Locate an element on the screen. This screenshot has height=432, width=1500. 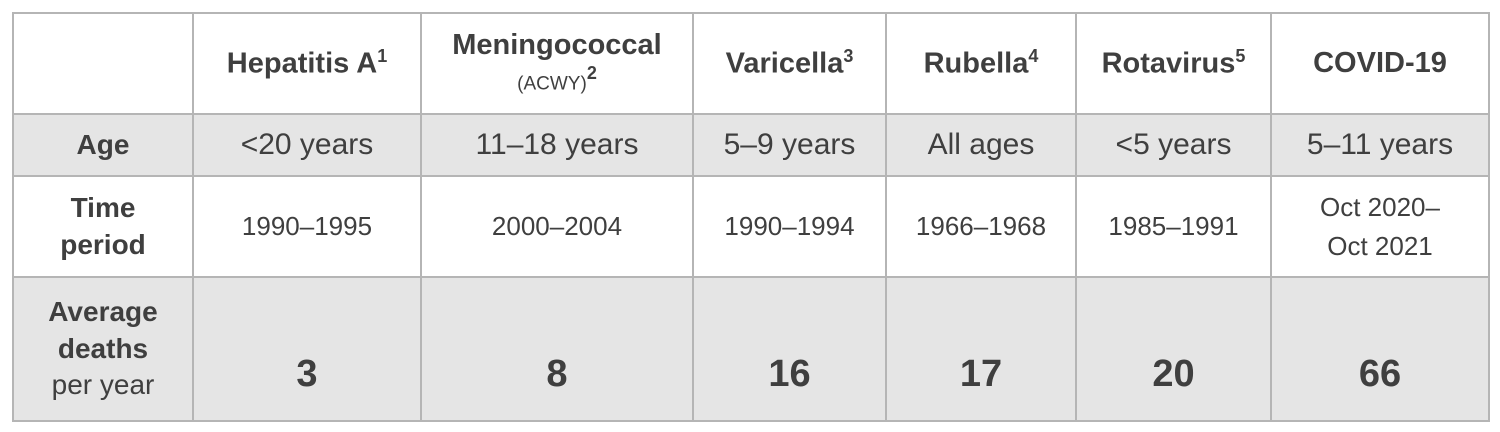
cell: 5–11 years is located at coordinates (1380, 145).